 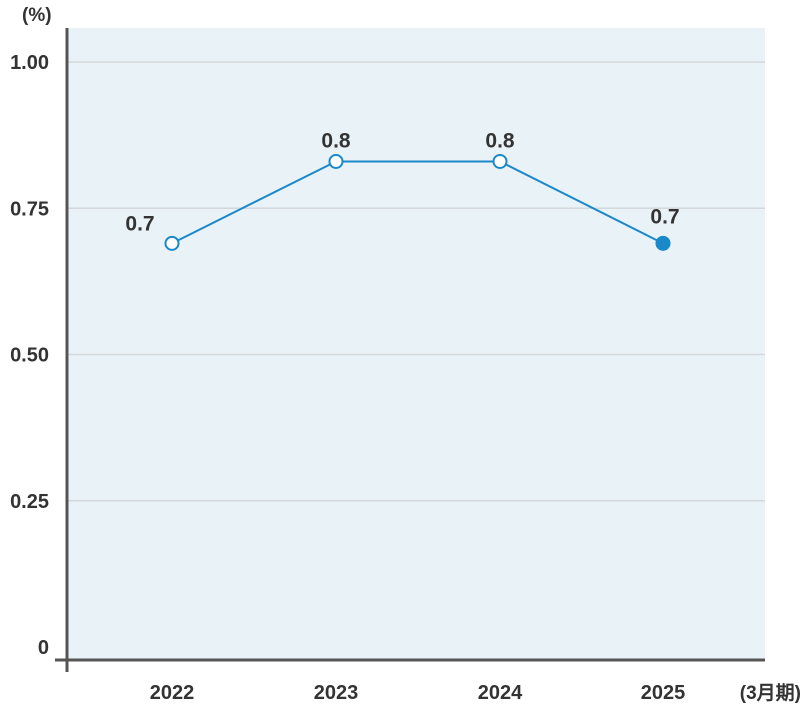 What do you see at coordinates (172, 693) in the screenshot?
I see `x-tick-label: 2022` at bounding box center [172, 693].